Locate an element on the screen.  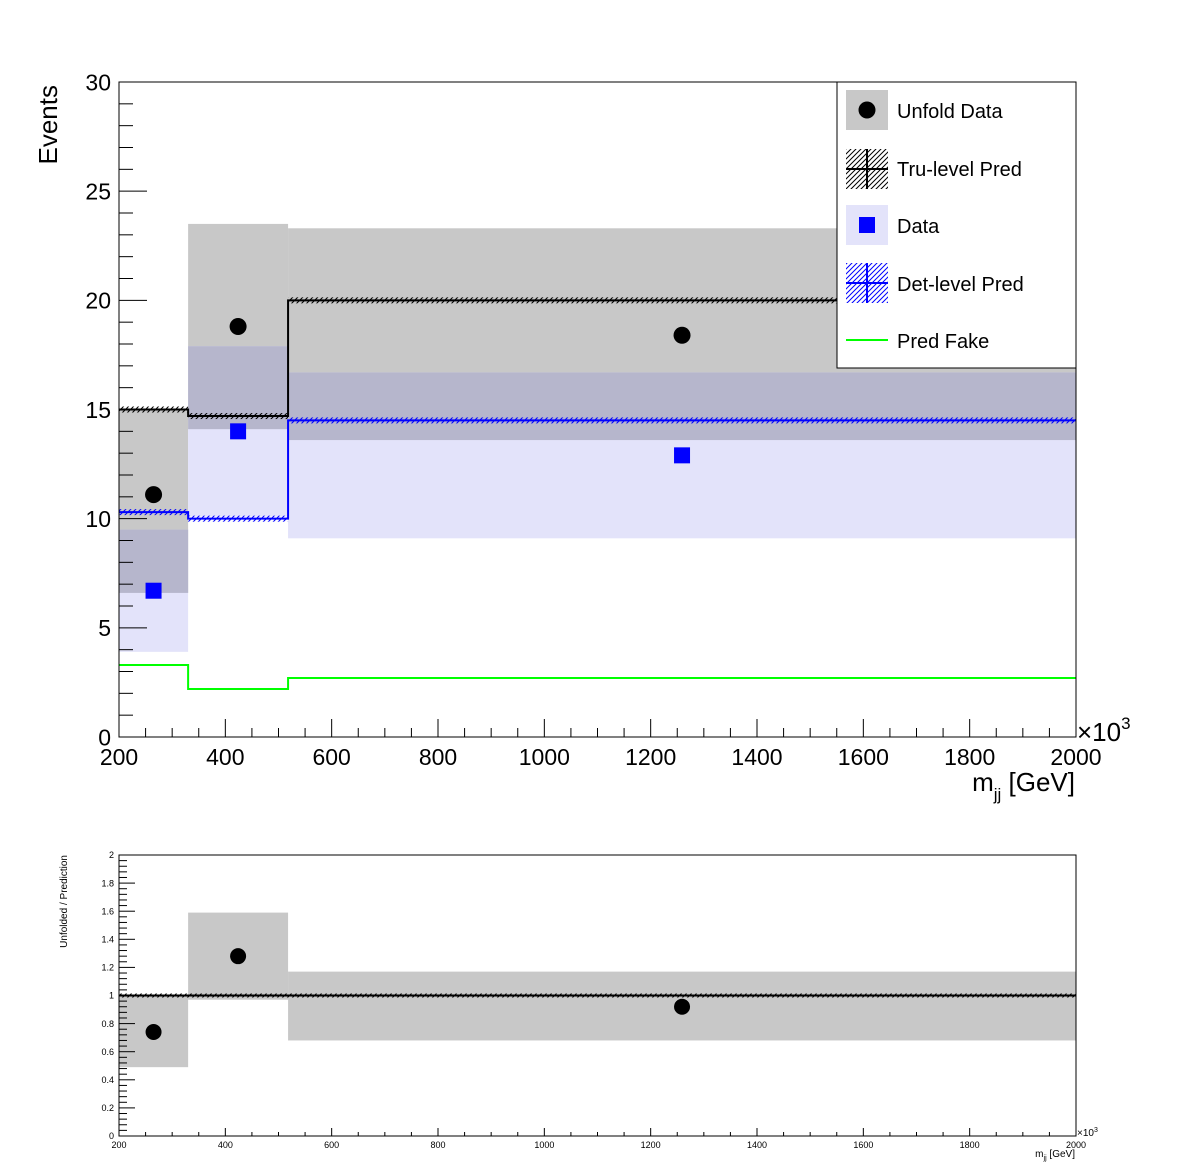
y-tick-label: 1.8 is located at coordinates (107, 883).